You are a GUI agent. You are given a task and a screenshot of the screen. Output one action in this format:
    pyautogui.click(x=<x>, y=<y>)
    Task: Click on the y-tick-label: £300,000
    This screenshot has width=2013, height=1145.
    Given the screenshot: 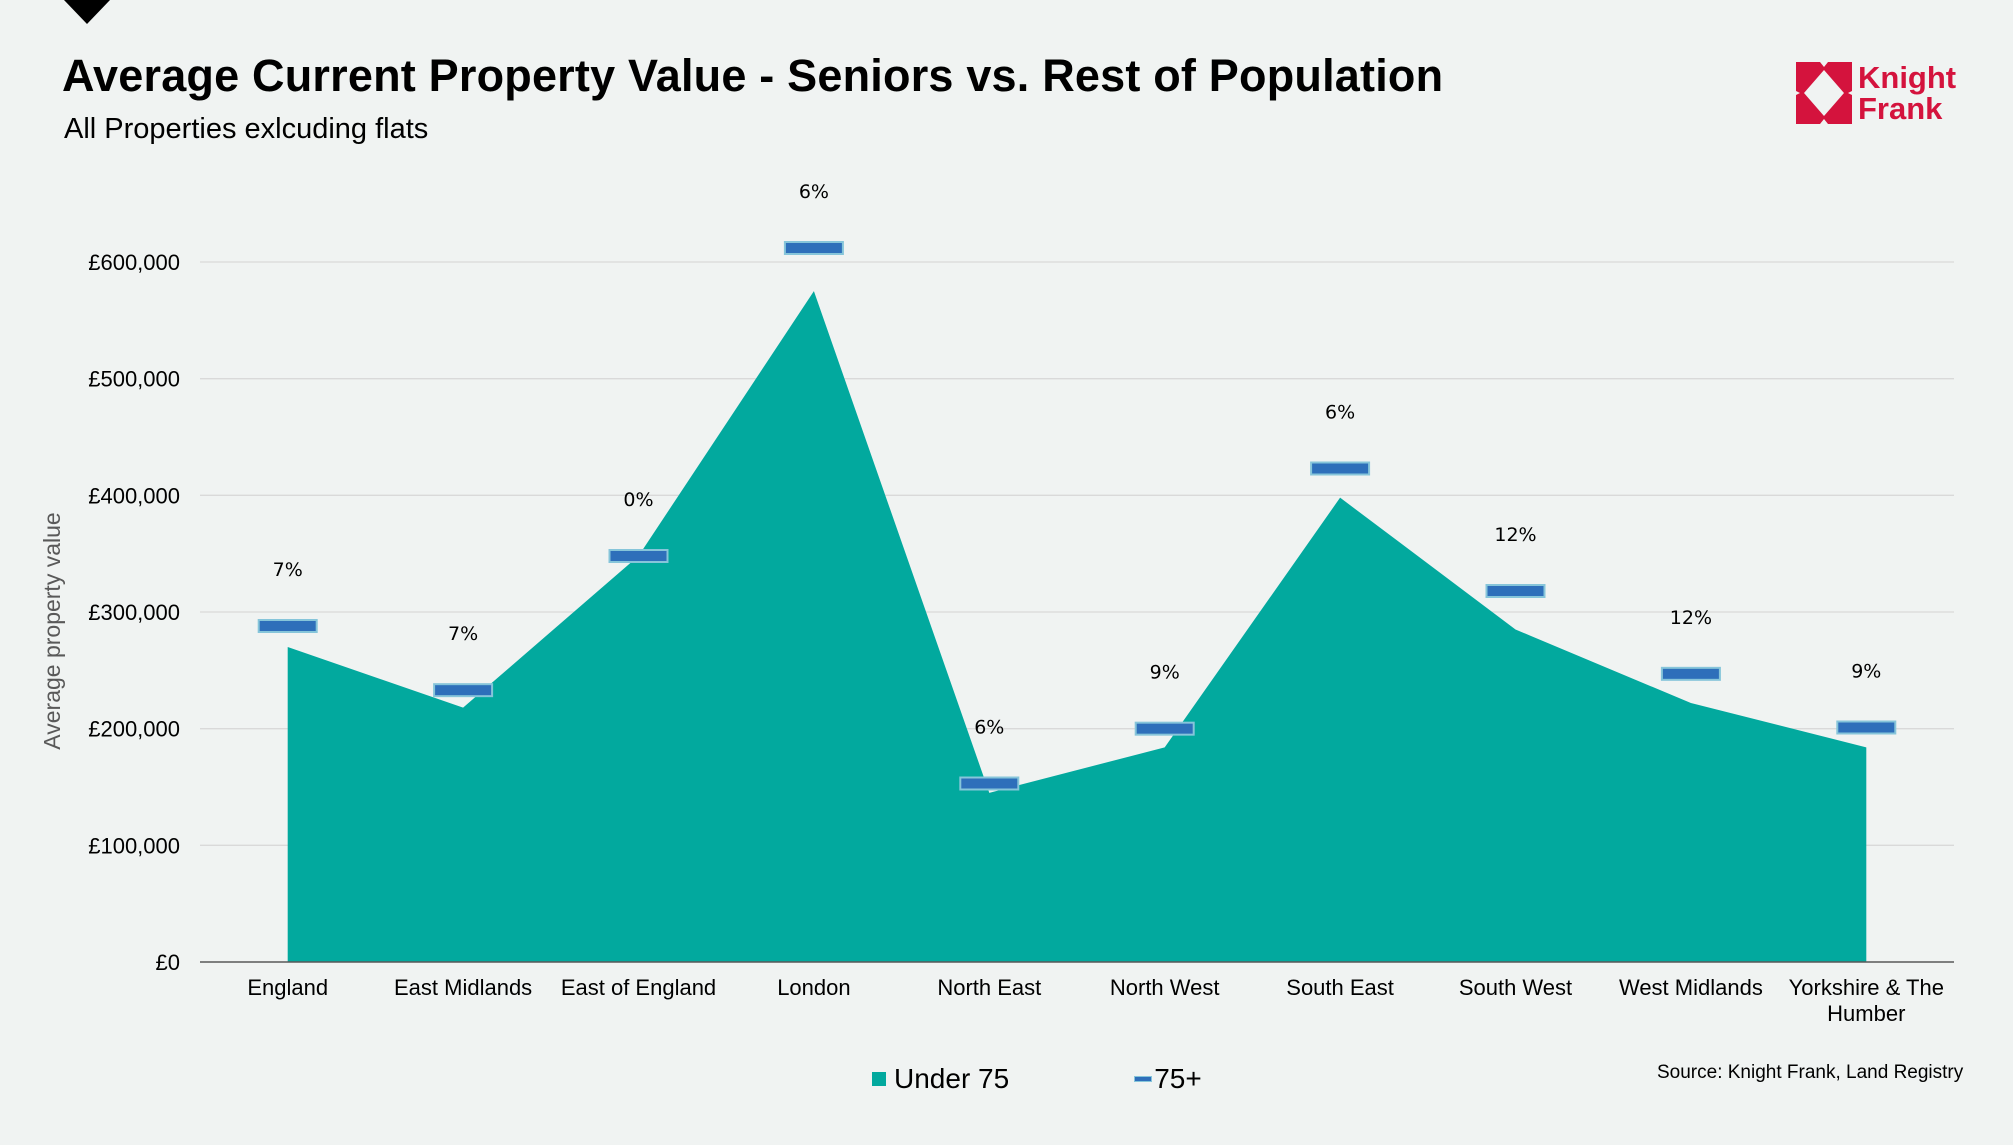 What is the action you would take?
    pyautogui.click(x=134, y=612)
    